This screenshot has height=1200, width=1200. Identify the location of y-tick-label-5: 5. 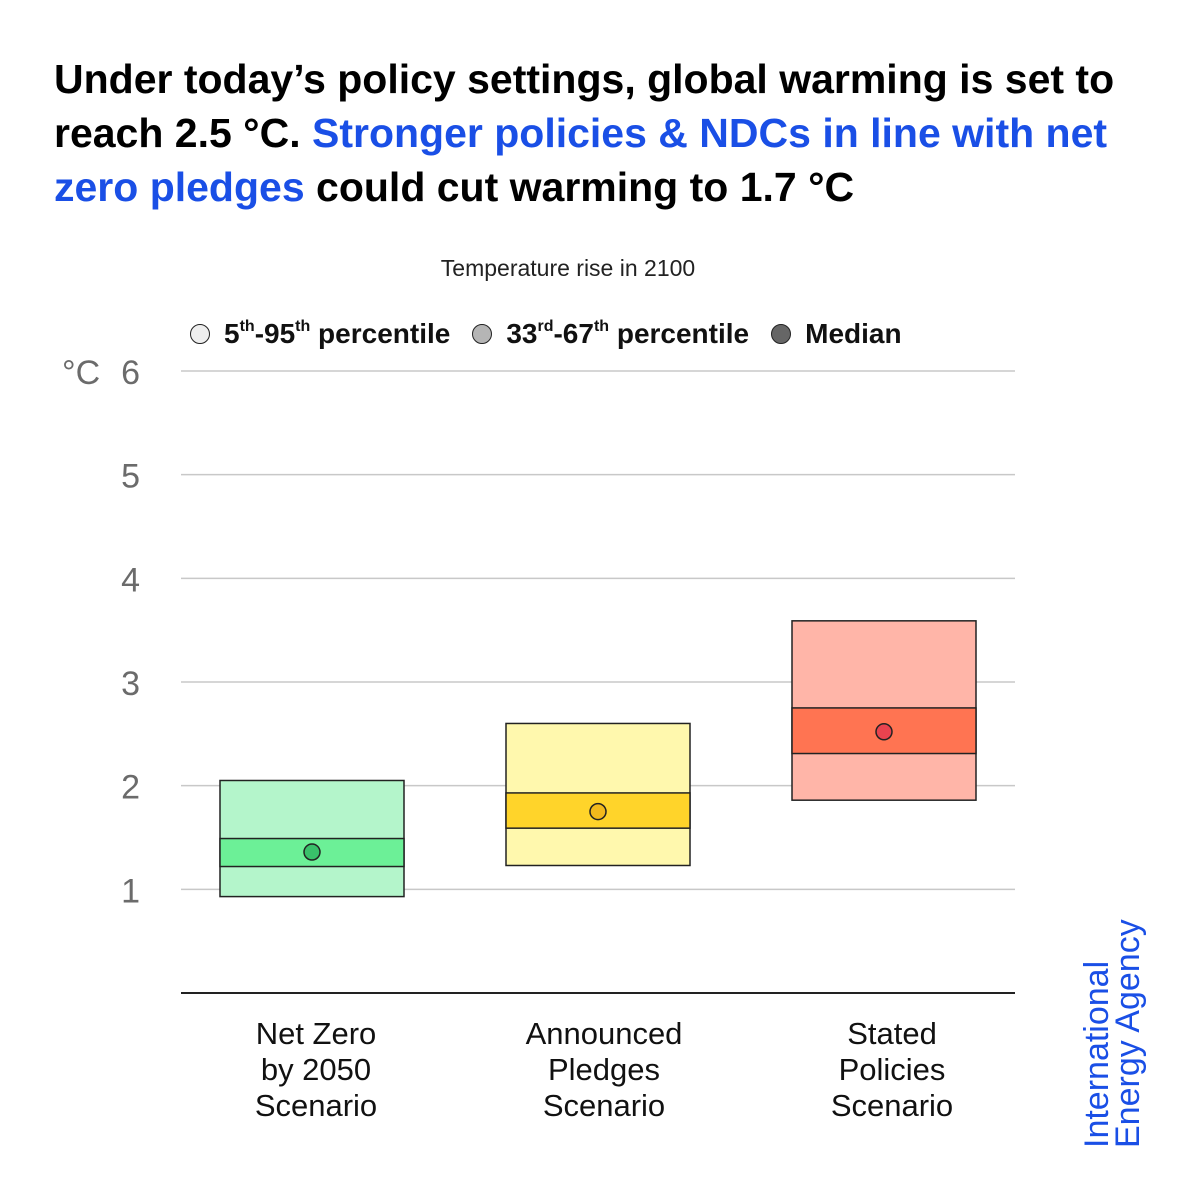
(130, 477).